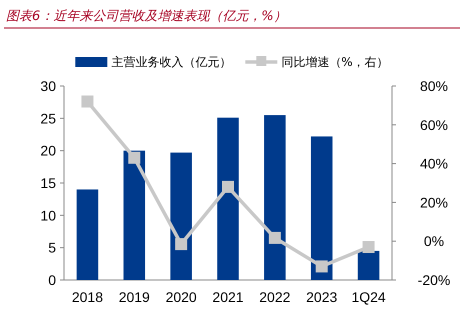 This screenshot has height=335, width=464. I want to click on y2-tick-label: 0%, so click(434, 241).